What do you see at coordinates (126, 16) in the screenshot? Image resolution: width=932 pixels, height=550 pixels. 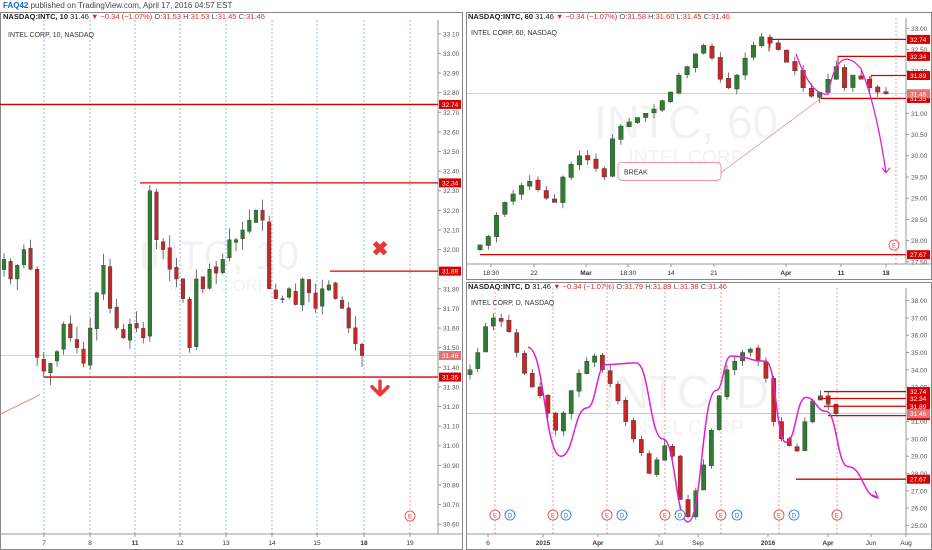 I see `change-value: −0.34 (−1.07%)` at bounding box center [126, 16].